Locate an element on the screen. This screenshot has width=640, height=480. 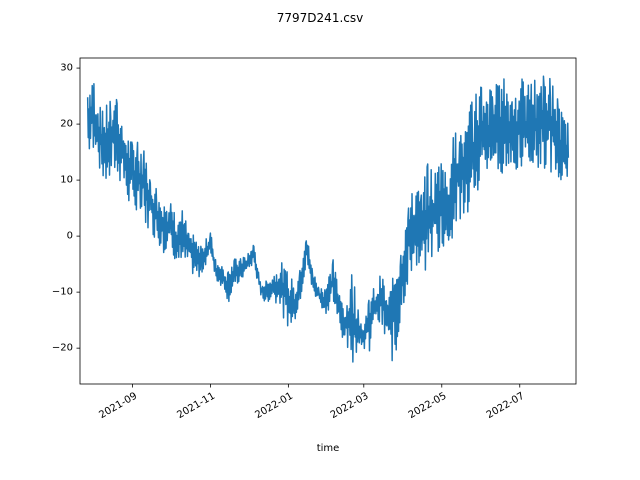
x-axis-label: time is located at coordinates (328, 448).